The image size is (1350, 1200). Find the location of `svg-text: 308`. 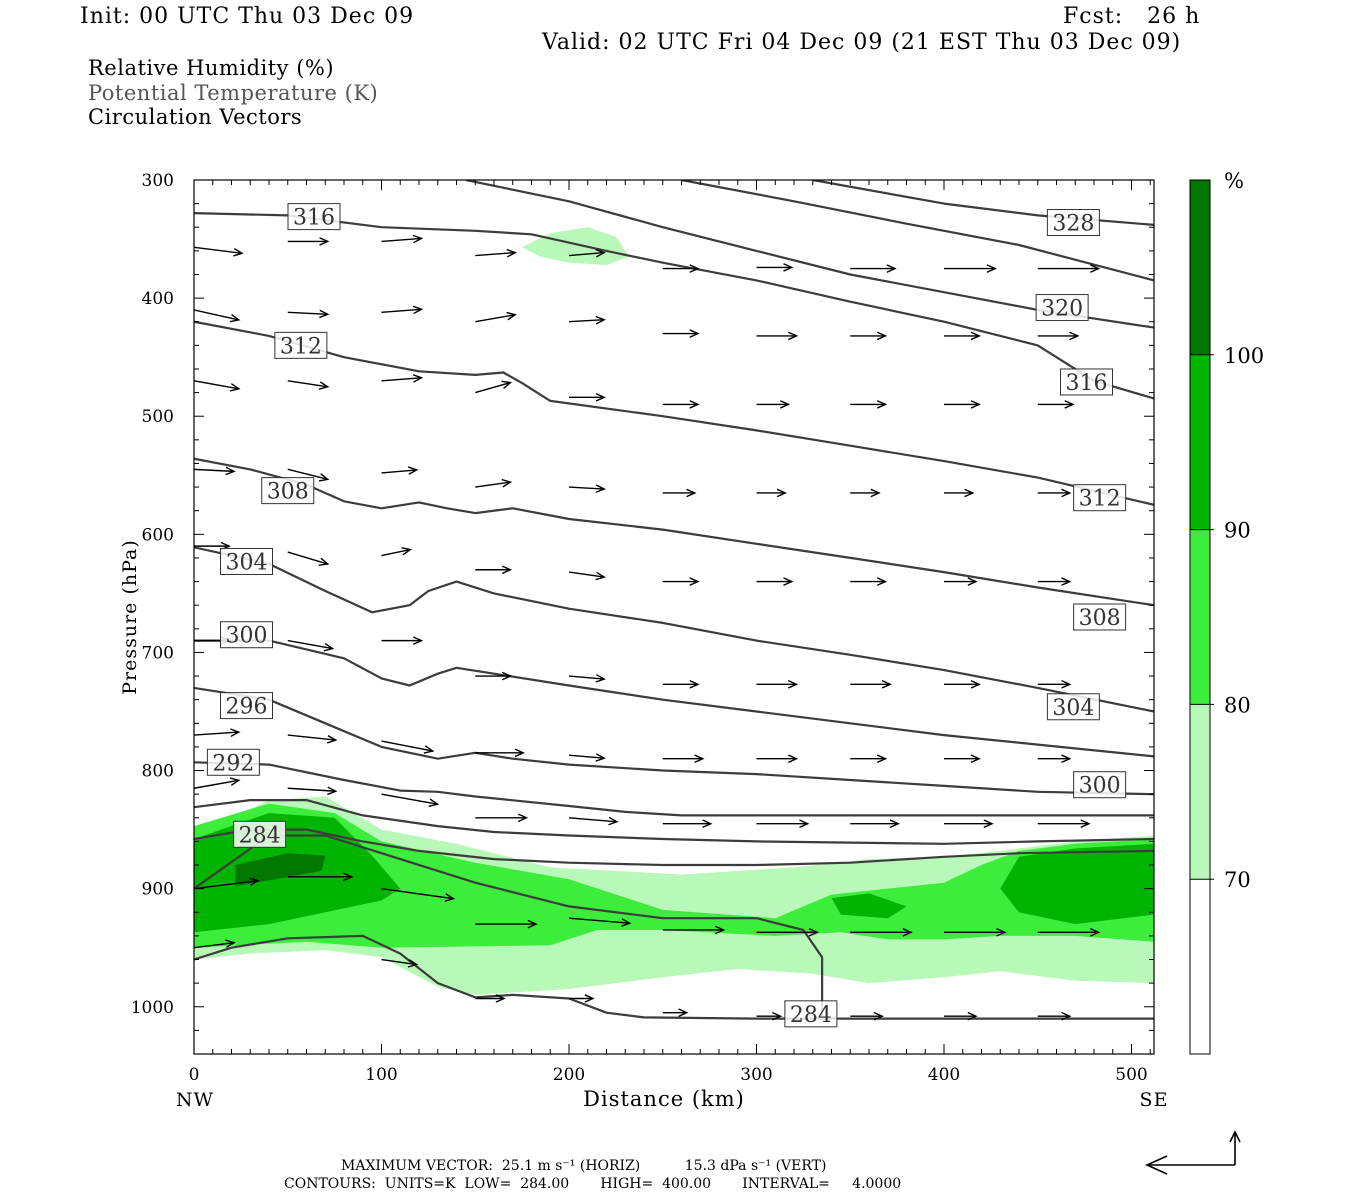

svg-text: 308 is located at coordinates (288, 492).